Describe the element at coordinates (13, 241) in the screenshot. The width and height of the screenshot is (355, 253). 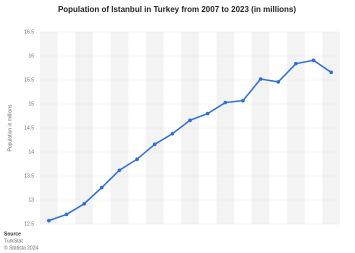
I see `source: TurkStat` at that location.